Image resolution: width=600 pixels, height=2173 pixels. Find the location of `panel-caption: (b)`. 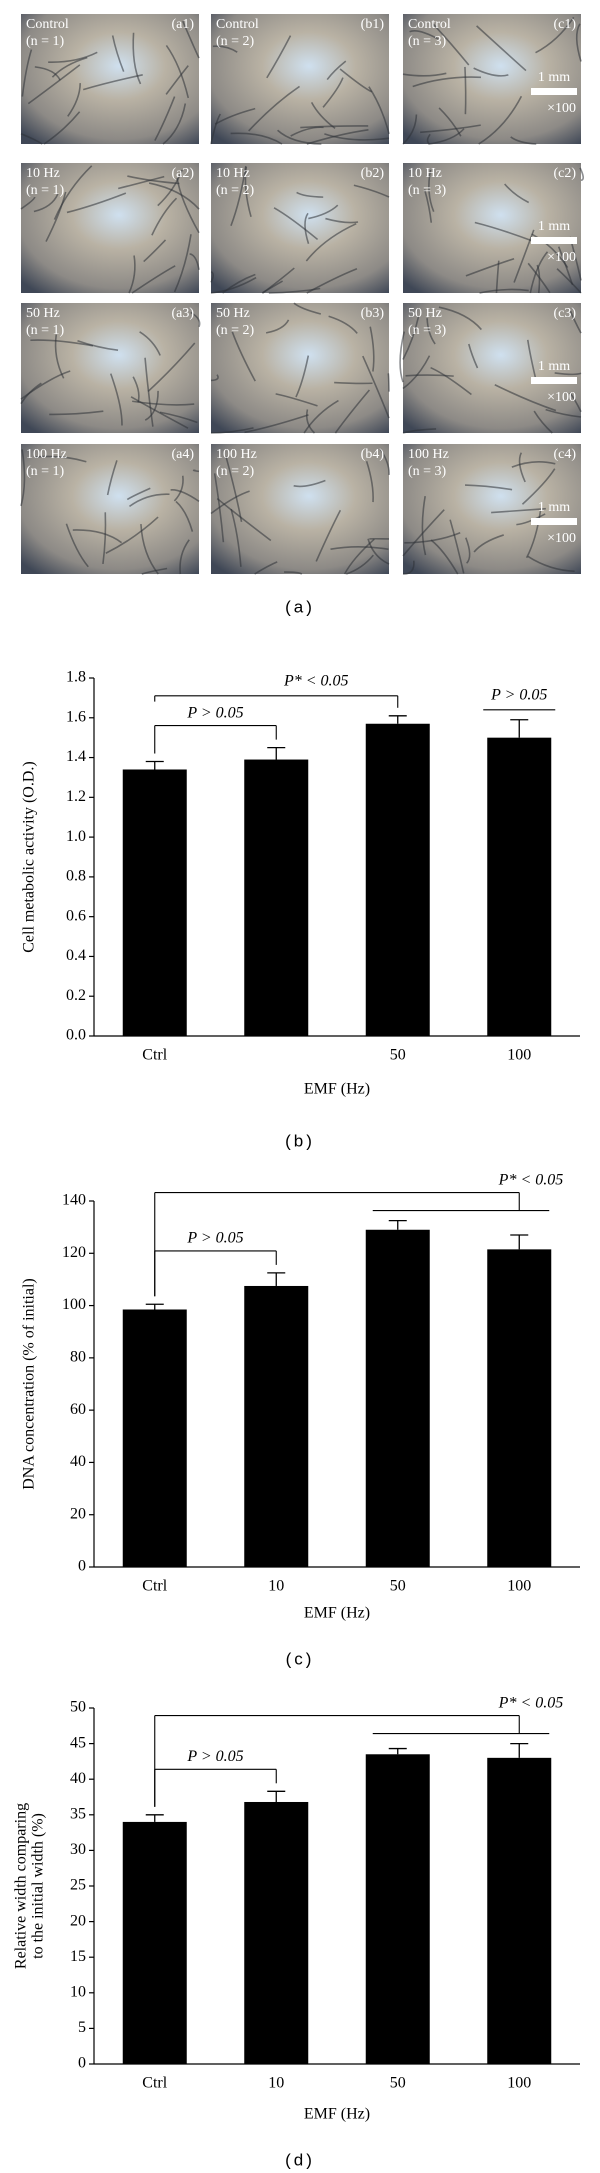

panel-caption: (b) is located at coordinates (300, 1140).